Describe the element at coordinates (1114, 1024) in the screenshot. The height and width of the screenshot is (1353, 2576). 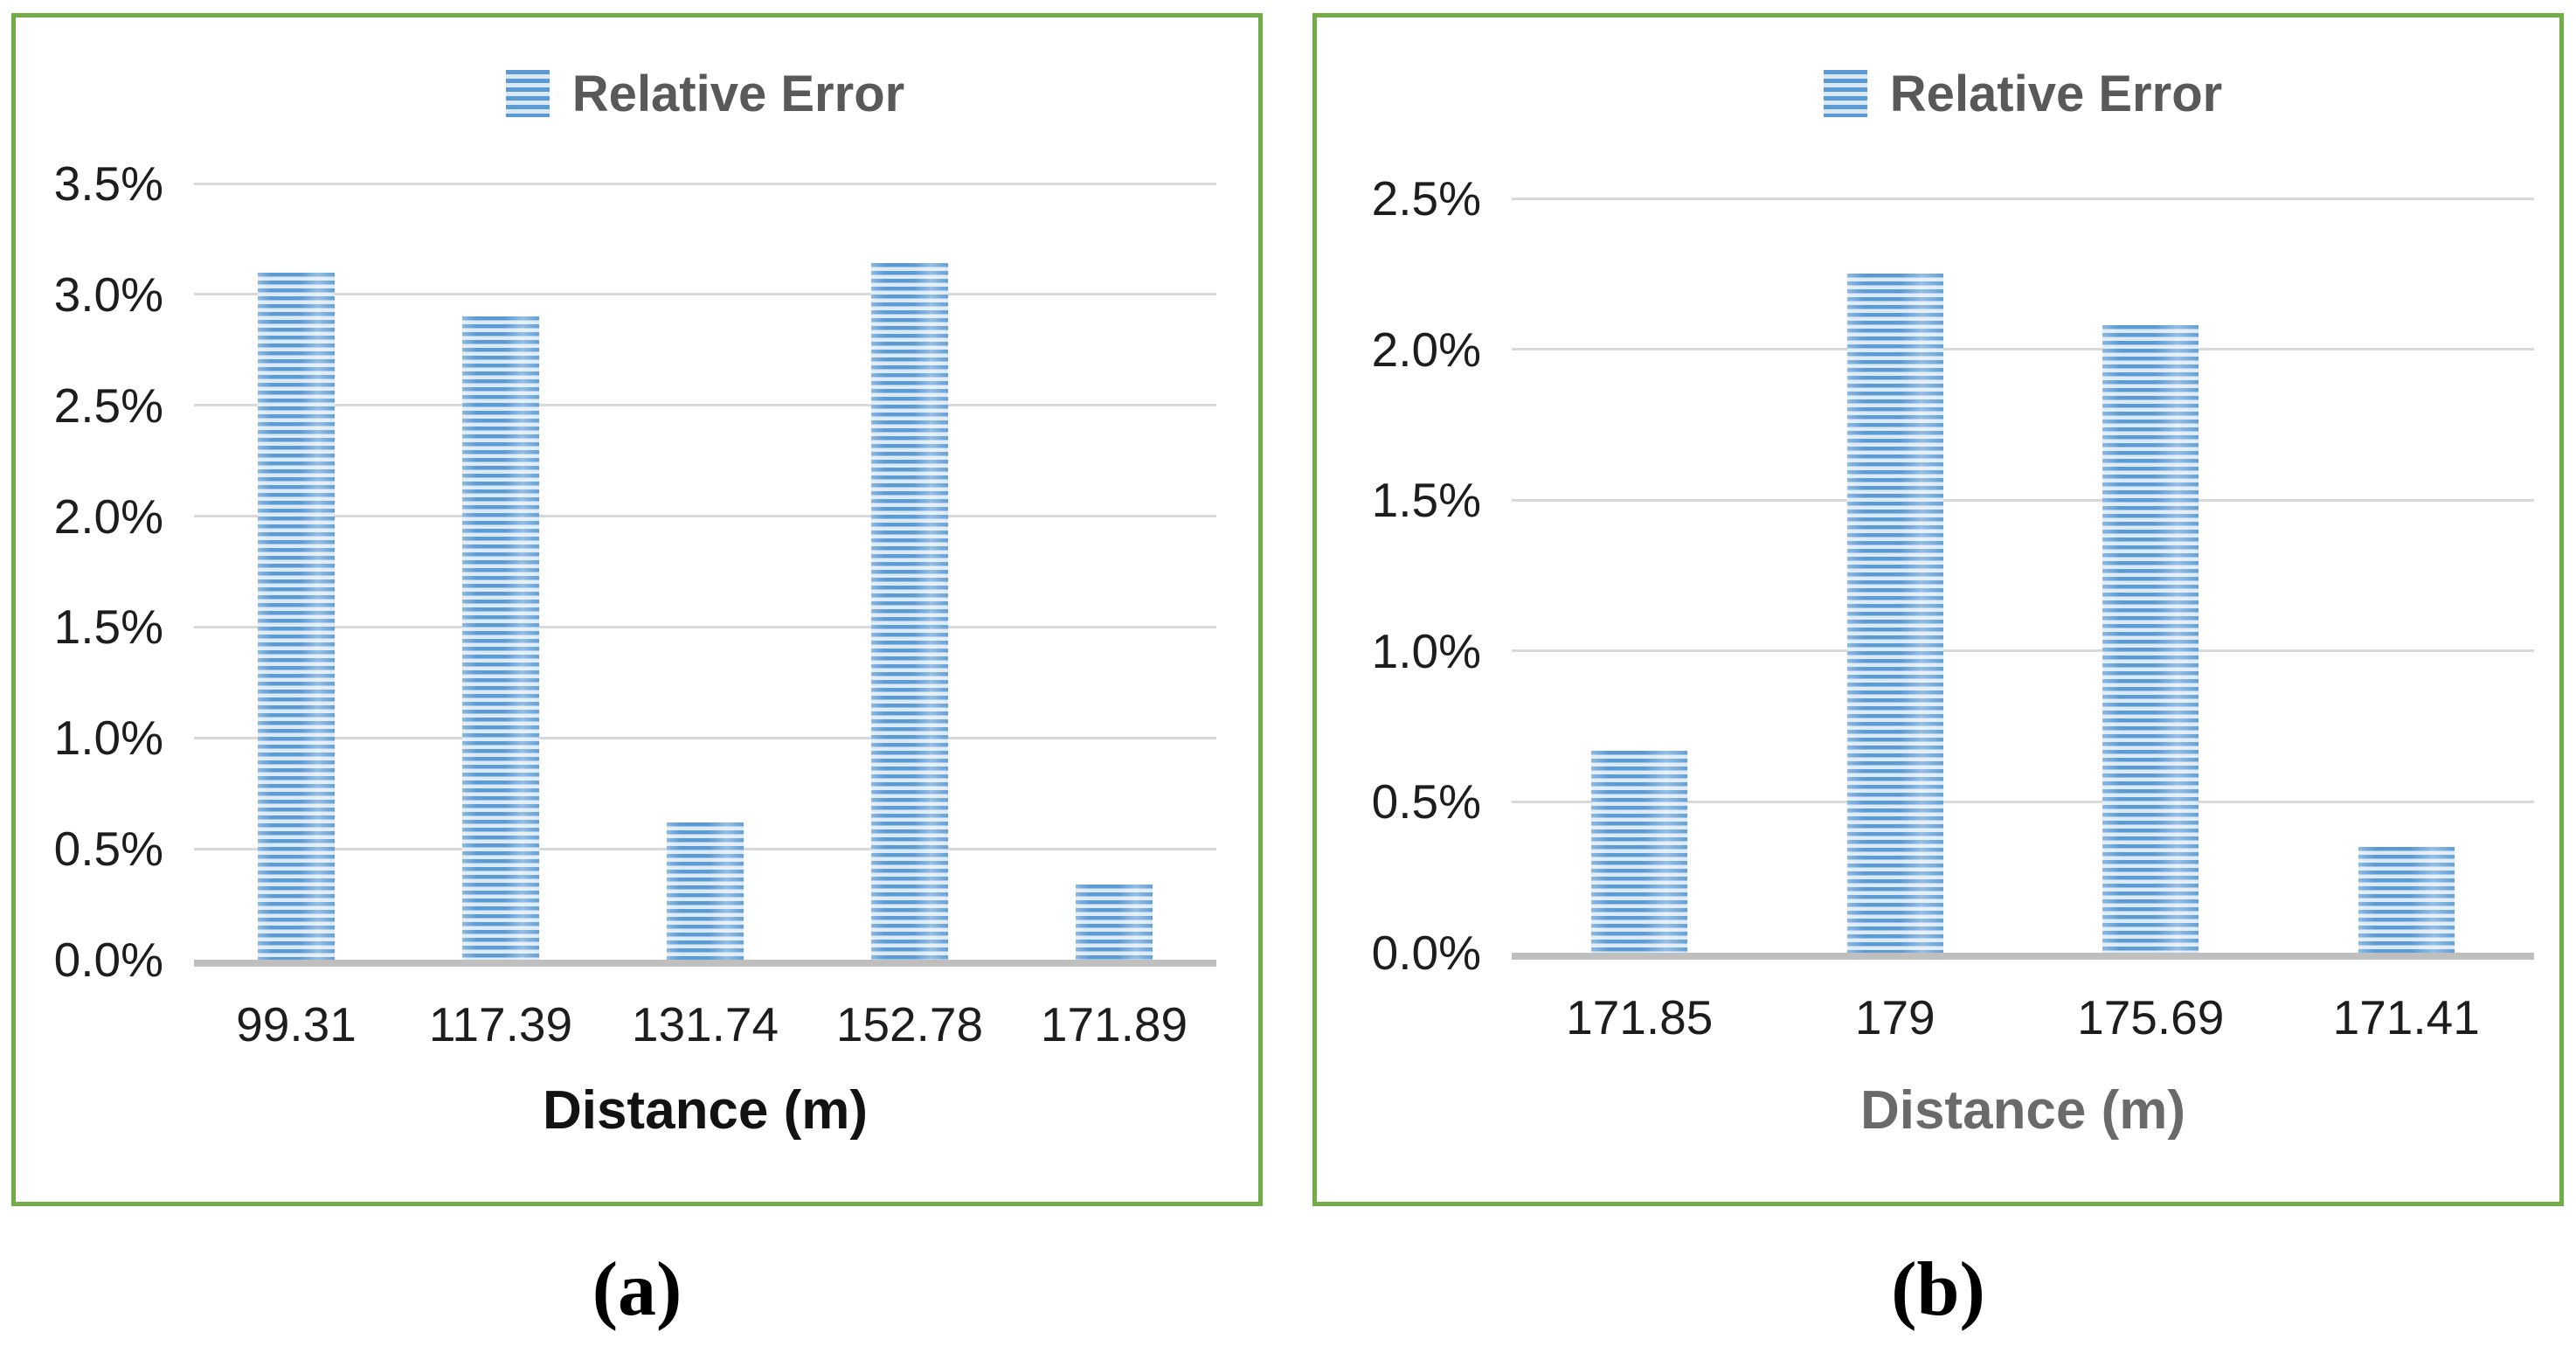
I see `x-tick-label: 171.89` at that location.